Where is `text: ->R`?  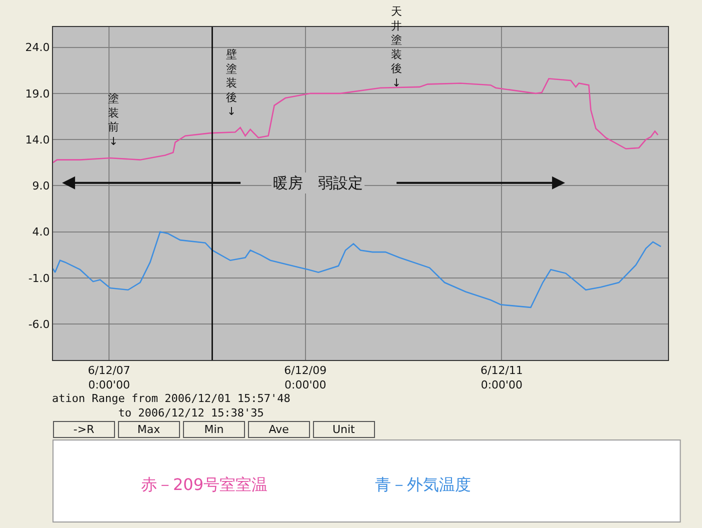
text: ->R is located at coordinates (84, 429).